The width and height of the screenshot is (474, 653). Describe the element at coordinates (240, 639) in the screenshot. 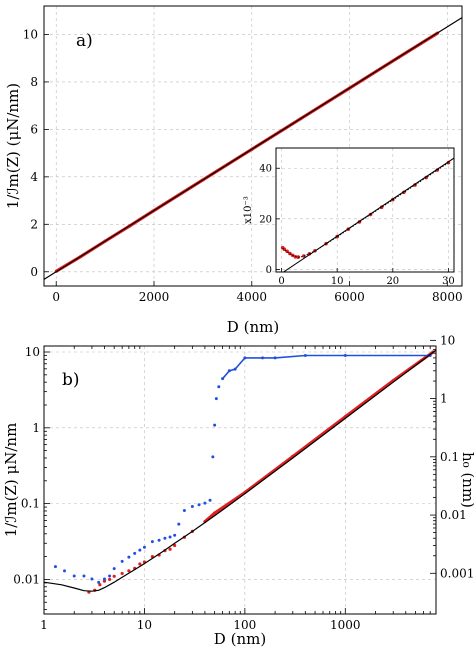

I see `panel-b-x-axis-label: D (nm)` at that location.